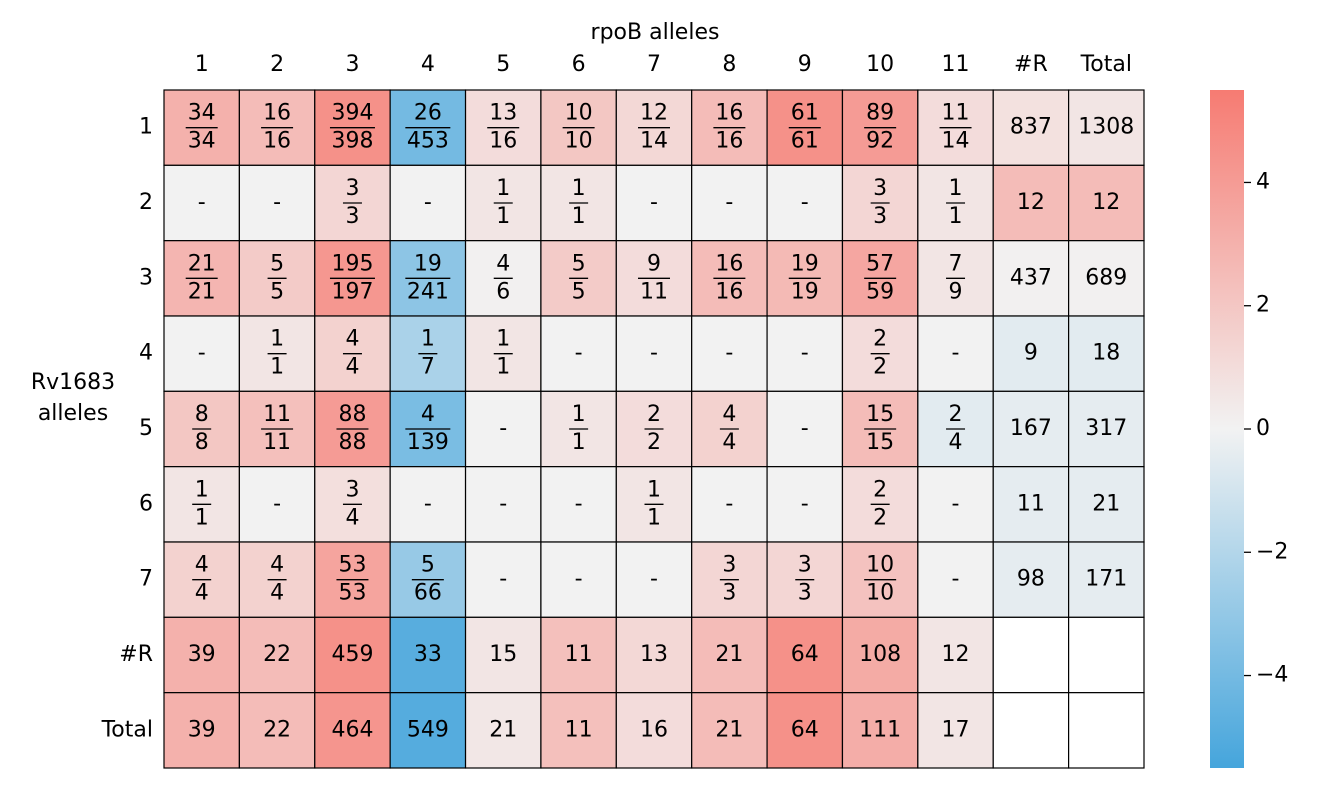 This screenshot has width=1324, height=797. What do you see at coordinates (136, 654) in the screenshot?
I see `y-tick-label: #R` at bounding box center [136, 654].